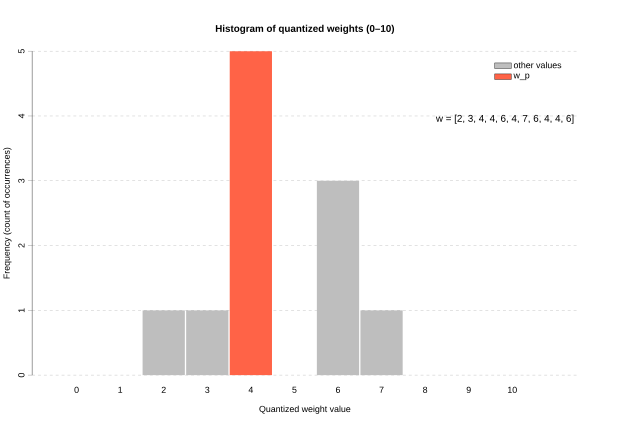 The height and width of the screenshot is (441, 625). What do you see at coordinates (21, 116) in the screenshot?
I see `y-tick-label: 4` at bounding box center [21, 116].